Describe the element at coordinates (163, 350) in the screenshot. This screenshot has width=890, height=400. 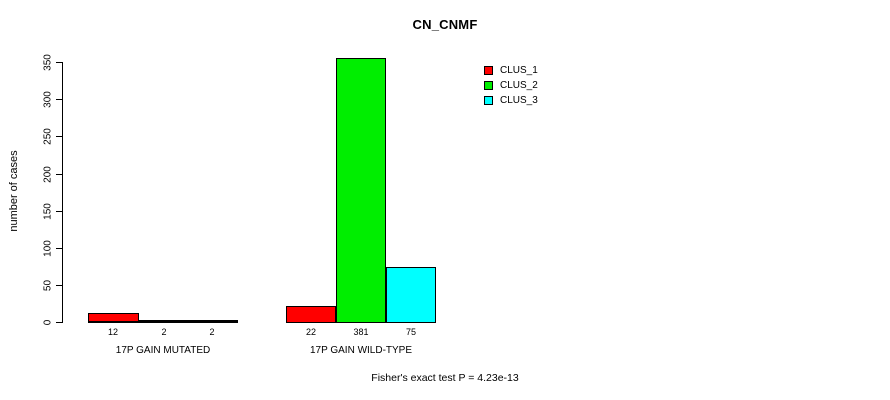
I see `group-label-mutated: 17P GAIN MUTATED` at that location.